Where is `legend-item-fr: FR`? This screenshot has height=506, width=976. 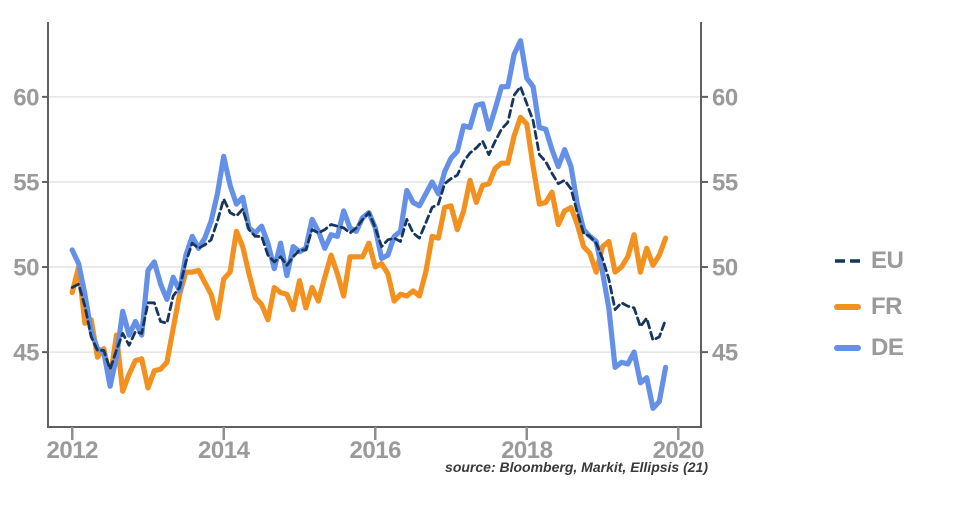 legend-item-fr: FR is located at coordinates (868, 307).